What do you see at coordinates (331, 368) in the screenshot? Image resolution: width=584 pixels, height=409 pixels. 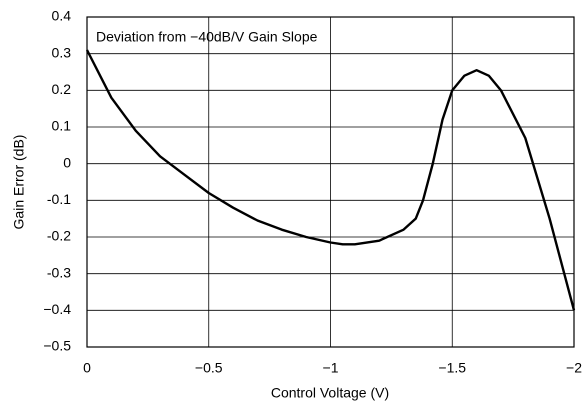 I see `x-tick-label: −1` at bounding box center [331, 368].